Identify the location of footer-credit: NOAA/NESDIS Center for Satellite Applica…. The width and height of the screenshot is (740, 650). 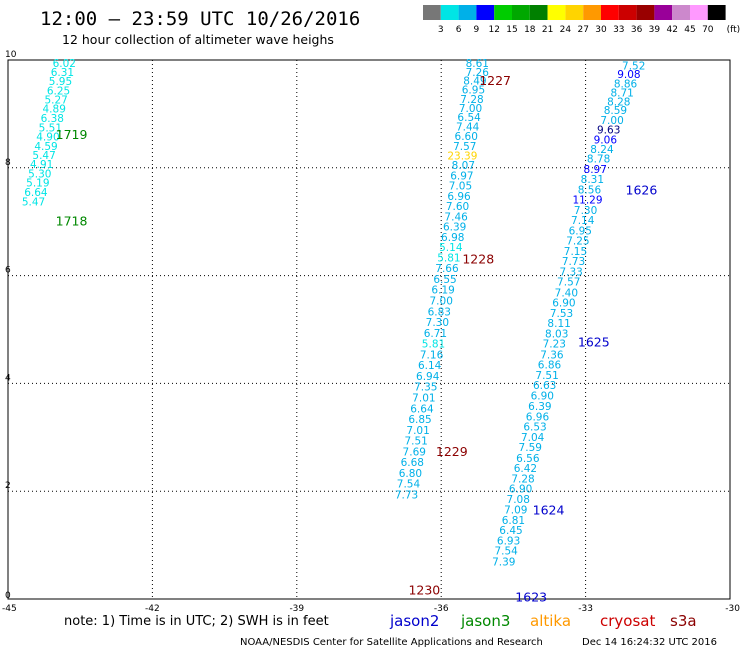
(391, 642).